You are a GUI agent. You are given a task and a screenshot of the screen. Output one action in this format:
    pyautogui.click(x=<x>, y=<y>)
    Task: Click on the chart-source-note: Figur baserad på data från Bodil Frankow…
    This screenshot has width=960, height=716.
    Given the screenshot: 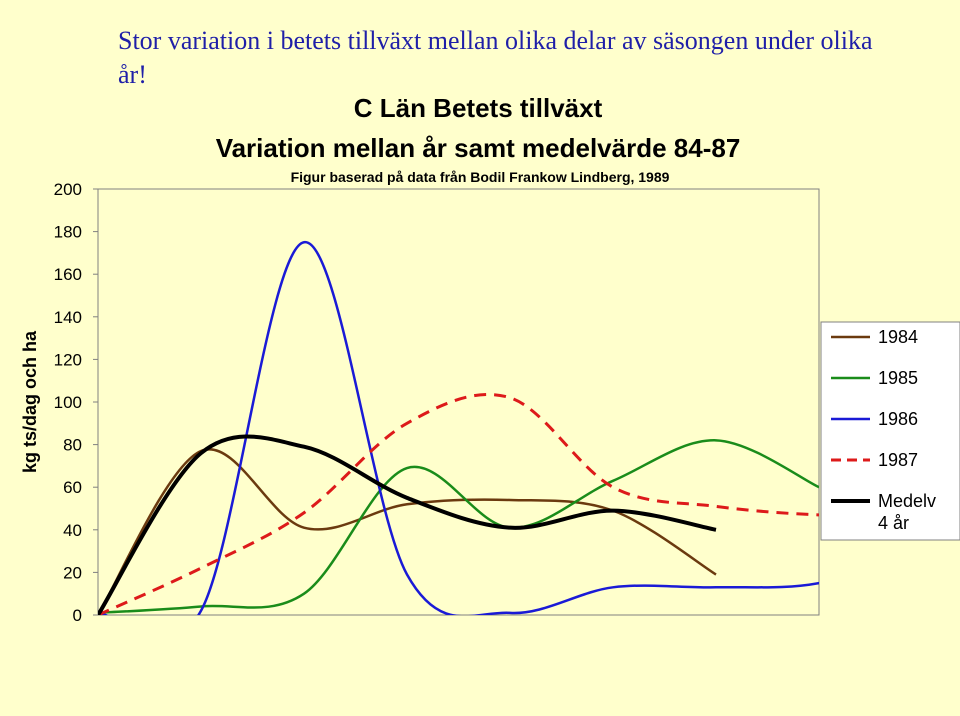 What is the action you would take?
    pyautogui.click(x=480, y=177)
    